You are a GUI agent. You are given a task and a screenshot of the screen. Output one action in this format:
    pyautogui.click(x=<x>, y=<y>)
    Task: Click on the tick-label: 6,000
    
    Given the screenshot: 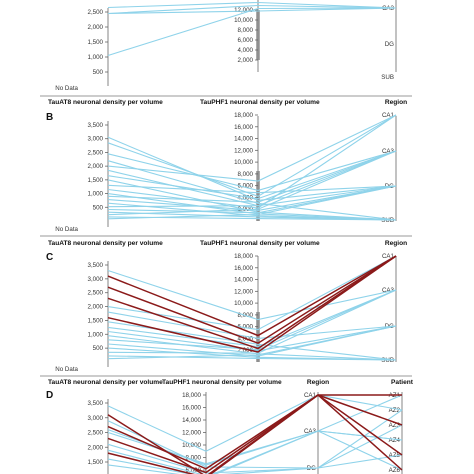 What is the action you would take?
    pyautogui.click(x=246, y=186)
    